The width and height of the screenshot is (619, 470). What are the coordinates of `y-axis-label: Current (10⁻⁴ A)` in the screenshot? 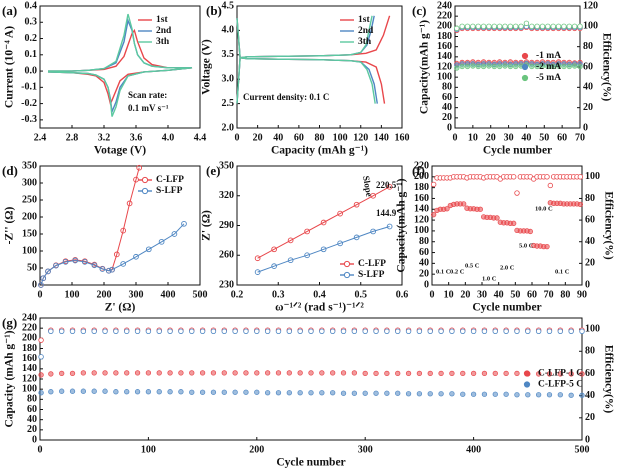 It's located at (10, 67).